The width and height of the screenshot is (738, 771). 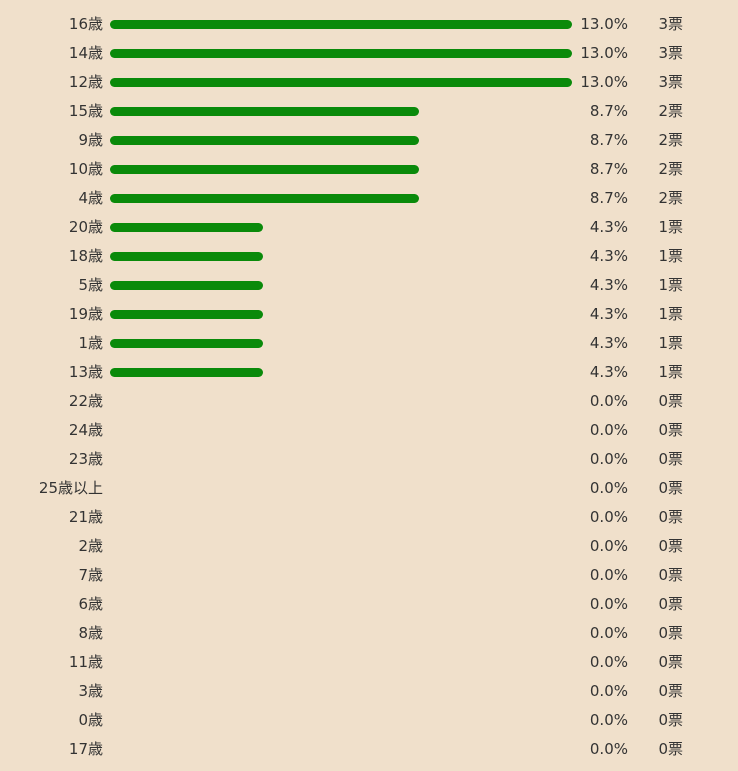 What do you see at coordinates (90, 140) in the screenshot?
I see `category-label: 9歳` at bounding box center [90, 140].